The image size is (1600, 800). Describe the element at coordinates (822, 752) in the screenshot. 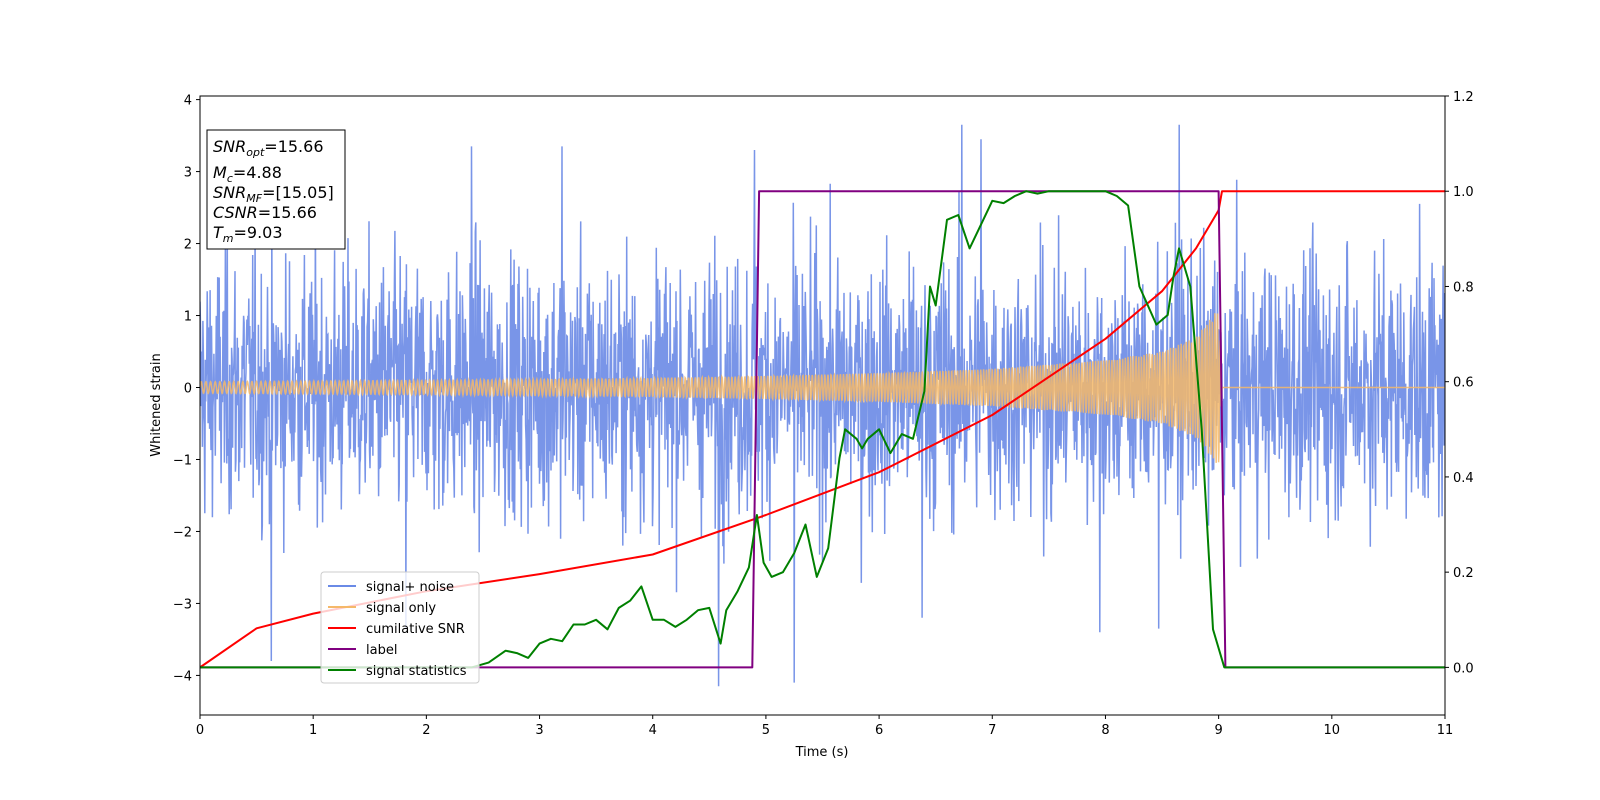

I see `x-axis-label: Time (s)` at that location.